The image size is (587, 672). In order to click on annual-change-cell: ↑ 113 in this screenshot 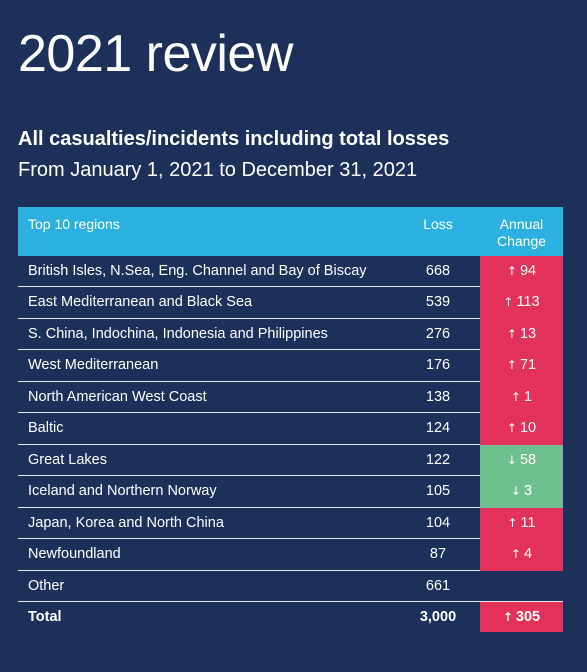, I will do `click(521, 303)`.